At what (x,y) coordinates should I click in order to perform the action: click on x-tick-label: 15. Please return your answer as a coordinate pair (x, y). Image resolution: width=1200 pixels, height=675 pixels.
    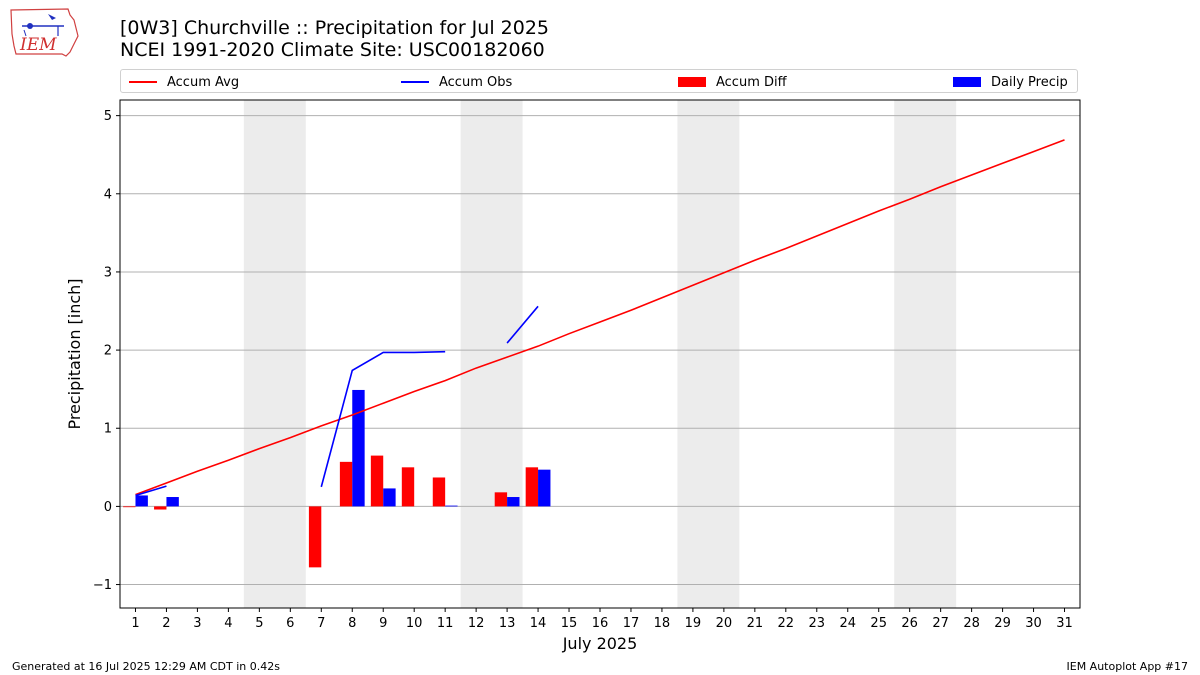
    Looking at the image, I should click on (569, 623).